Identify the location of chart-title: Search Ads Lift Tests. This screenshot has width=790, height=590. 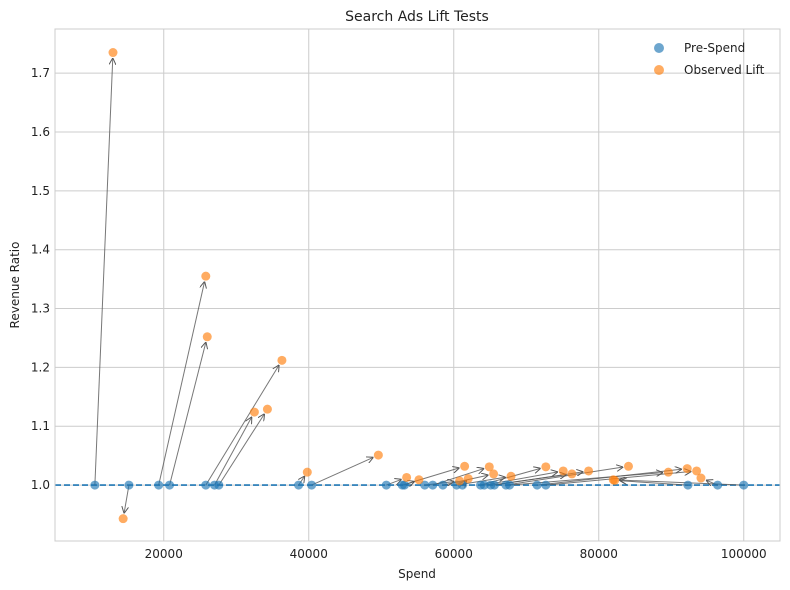
(417, 17).